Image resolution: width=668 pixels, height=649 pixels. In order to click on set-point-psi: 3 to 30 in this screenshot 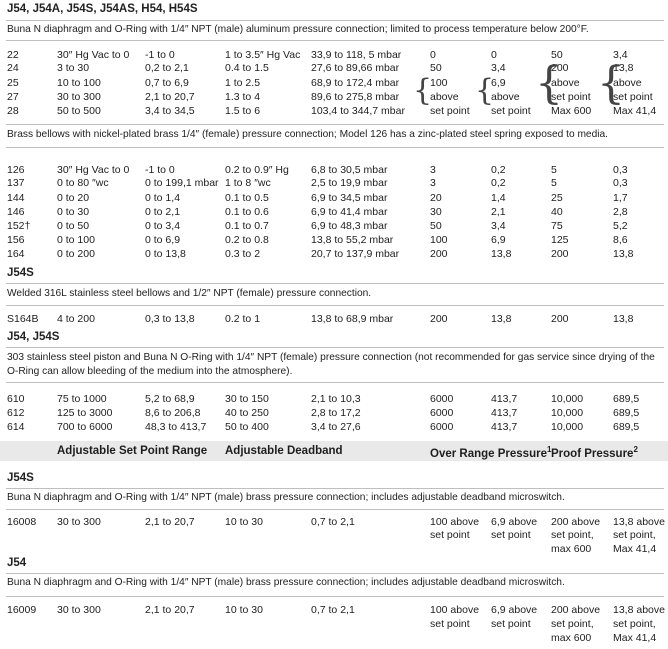, I will do `click(73, 68)`.